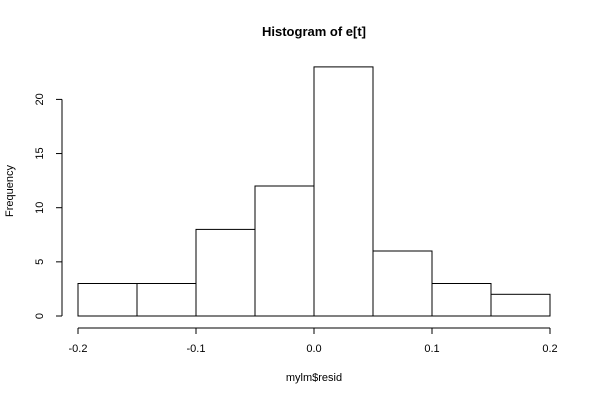  Describe the element at coordinates (48, 206) in the screenshot. I see `y-axis: 0 5 10 15 20` at that location.